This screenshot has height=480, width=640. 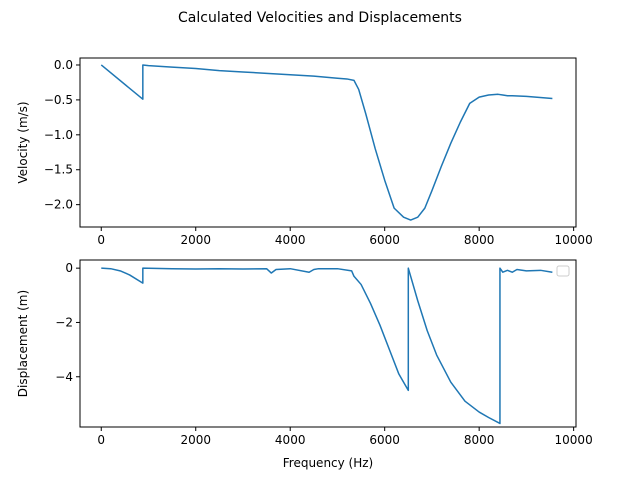 What do you see at coordinates (563, 271) in the screenshot?
I see `legend-box` at bounding box center [563, 271].